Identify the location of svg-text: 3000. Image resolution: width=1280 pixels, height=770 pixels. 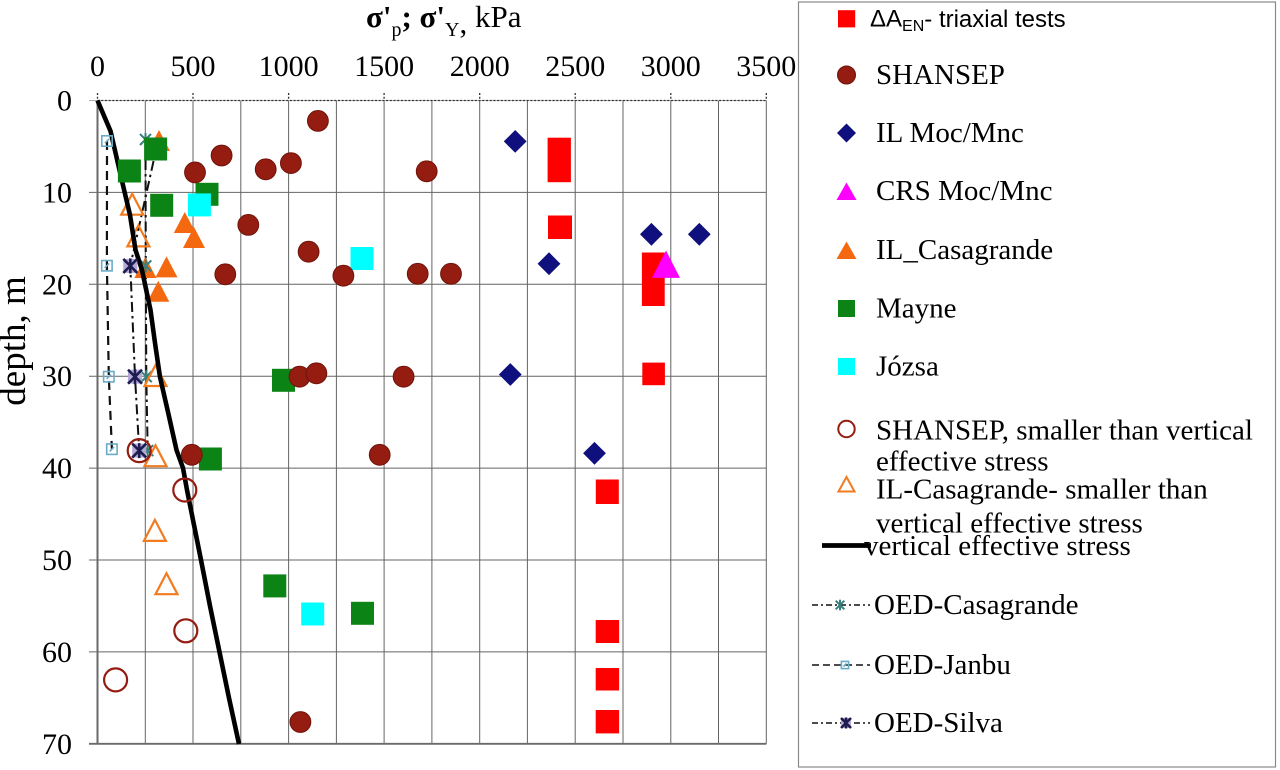
(671, 66).